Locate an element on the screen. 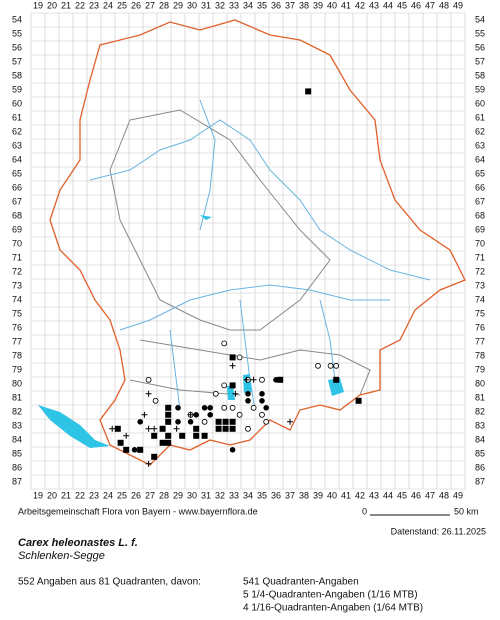 This screenshot has height=620, width=500. column-label: 42 is located at coordinates (360, 495).